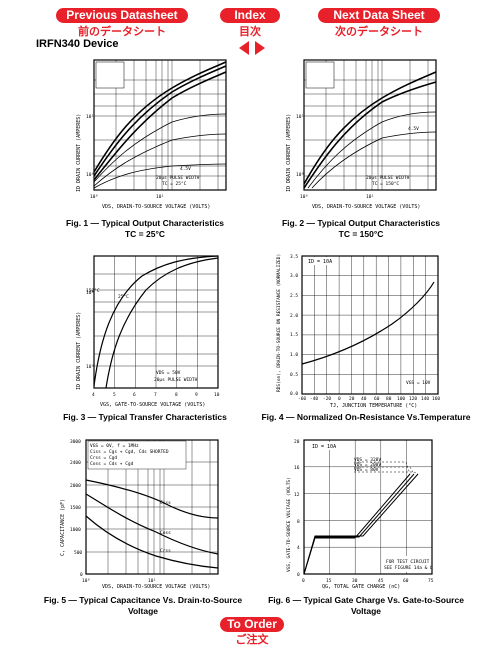 This screenshot has height=648, width=504. What do you see at coordinates (250, 15) in the screenshot?
I see `index-button: Index` at bounding box center [250, 15].